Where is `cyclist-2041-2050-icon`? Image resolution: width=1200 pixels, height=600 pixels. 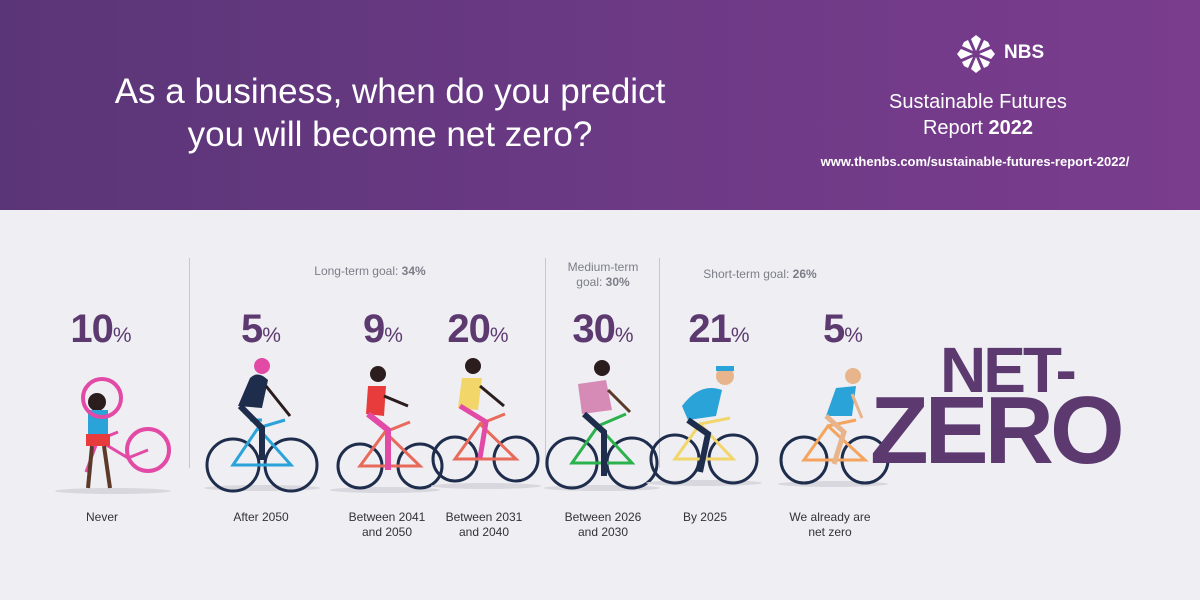 cyclist-2041-2050-icon is located at coordinates (387, 429).